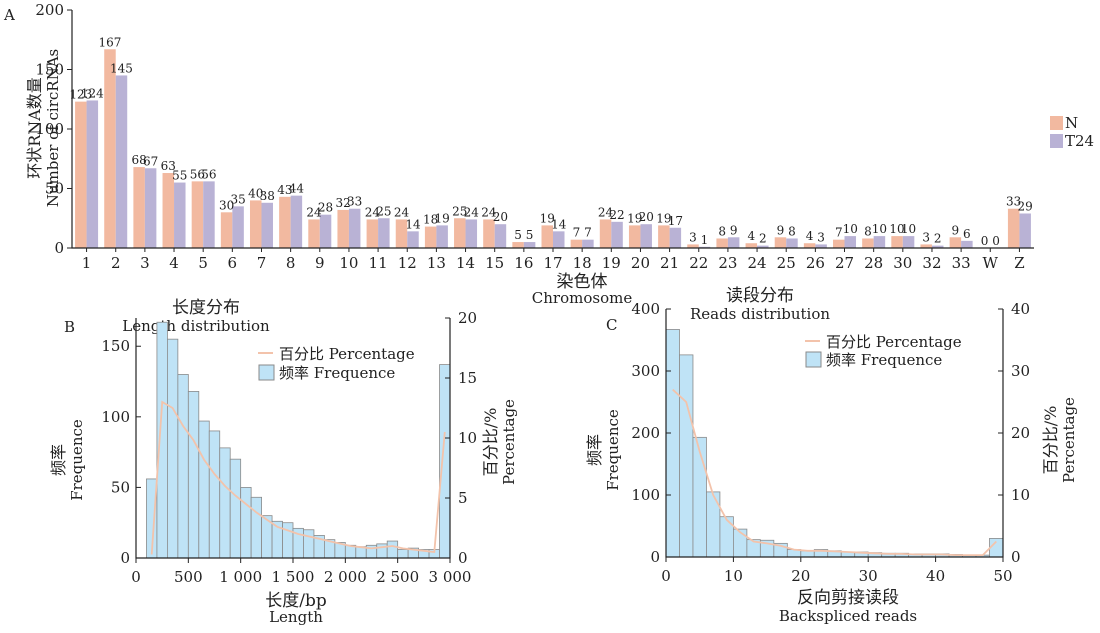 The image size is (1100, 633). What do you see at coordinates (174, 263) in the screenshot?
I see `panel-a-xtick-label: 4` at bounding box center [174, 263].